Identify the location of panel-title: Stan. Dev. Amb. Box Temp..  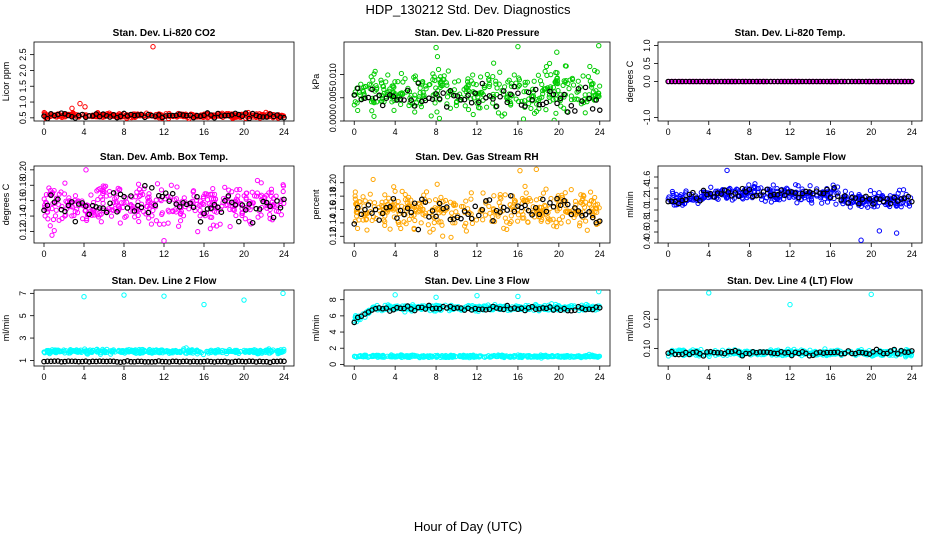
(164, 157).